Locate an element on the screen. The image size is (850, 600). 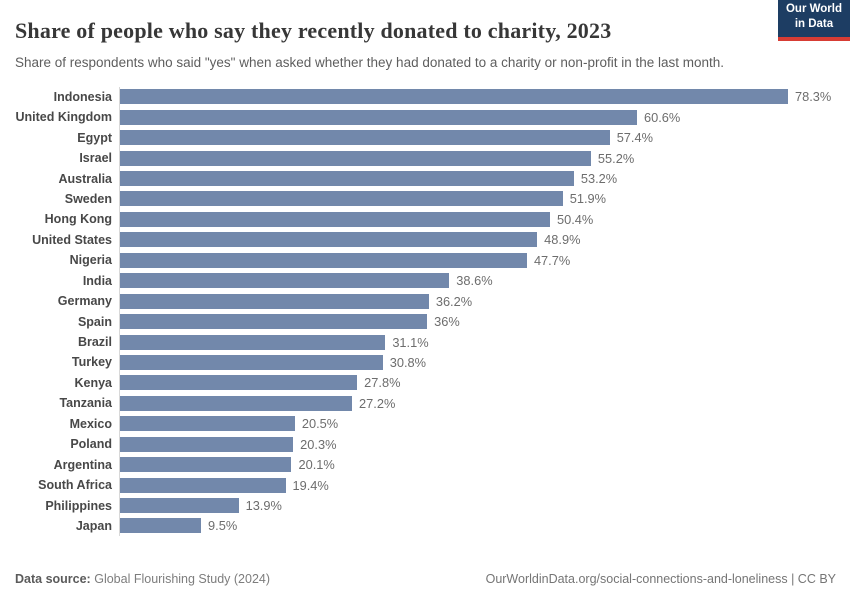
chart-row: Germany 36.2% is located at coordinates (425, 301).